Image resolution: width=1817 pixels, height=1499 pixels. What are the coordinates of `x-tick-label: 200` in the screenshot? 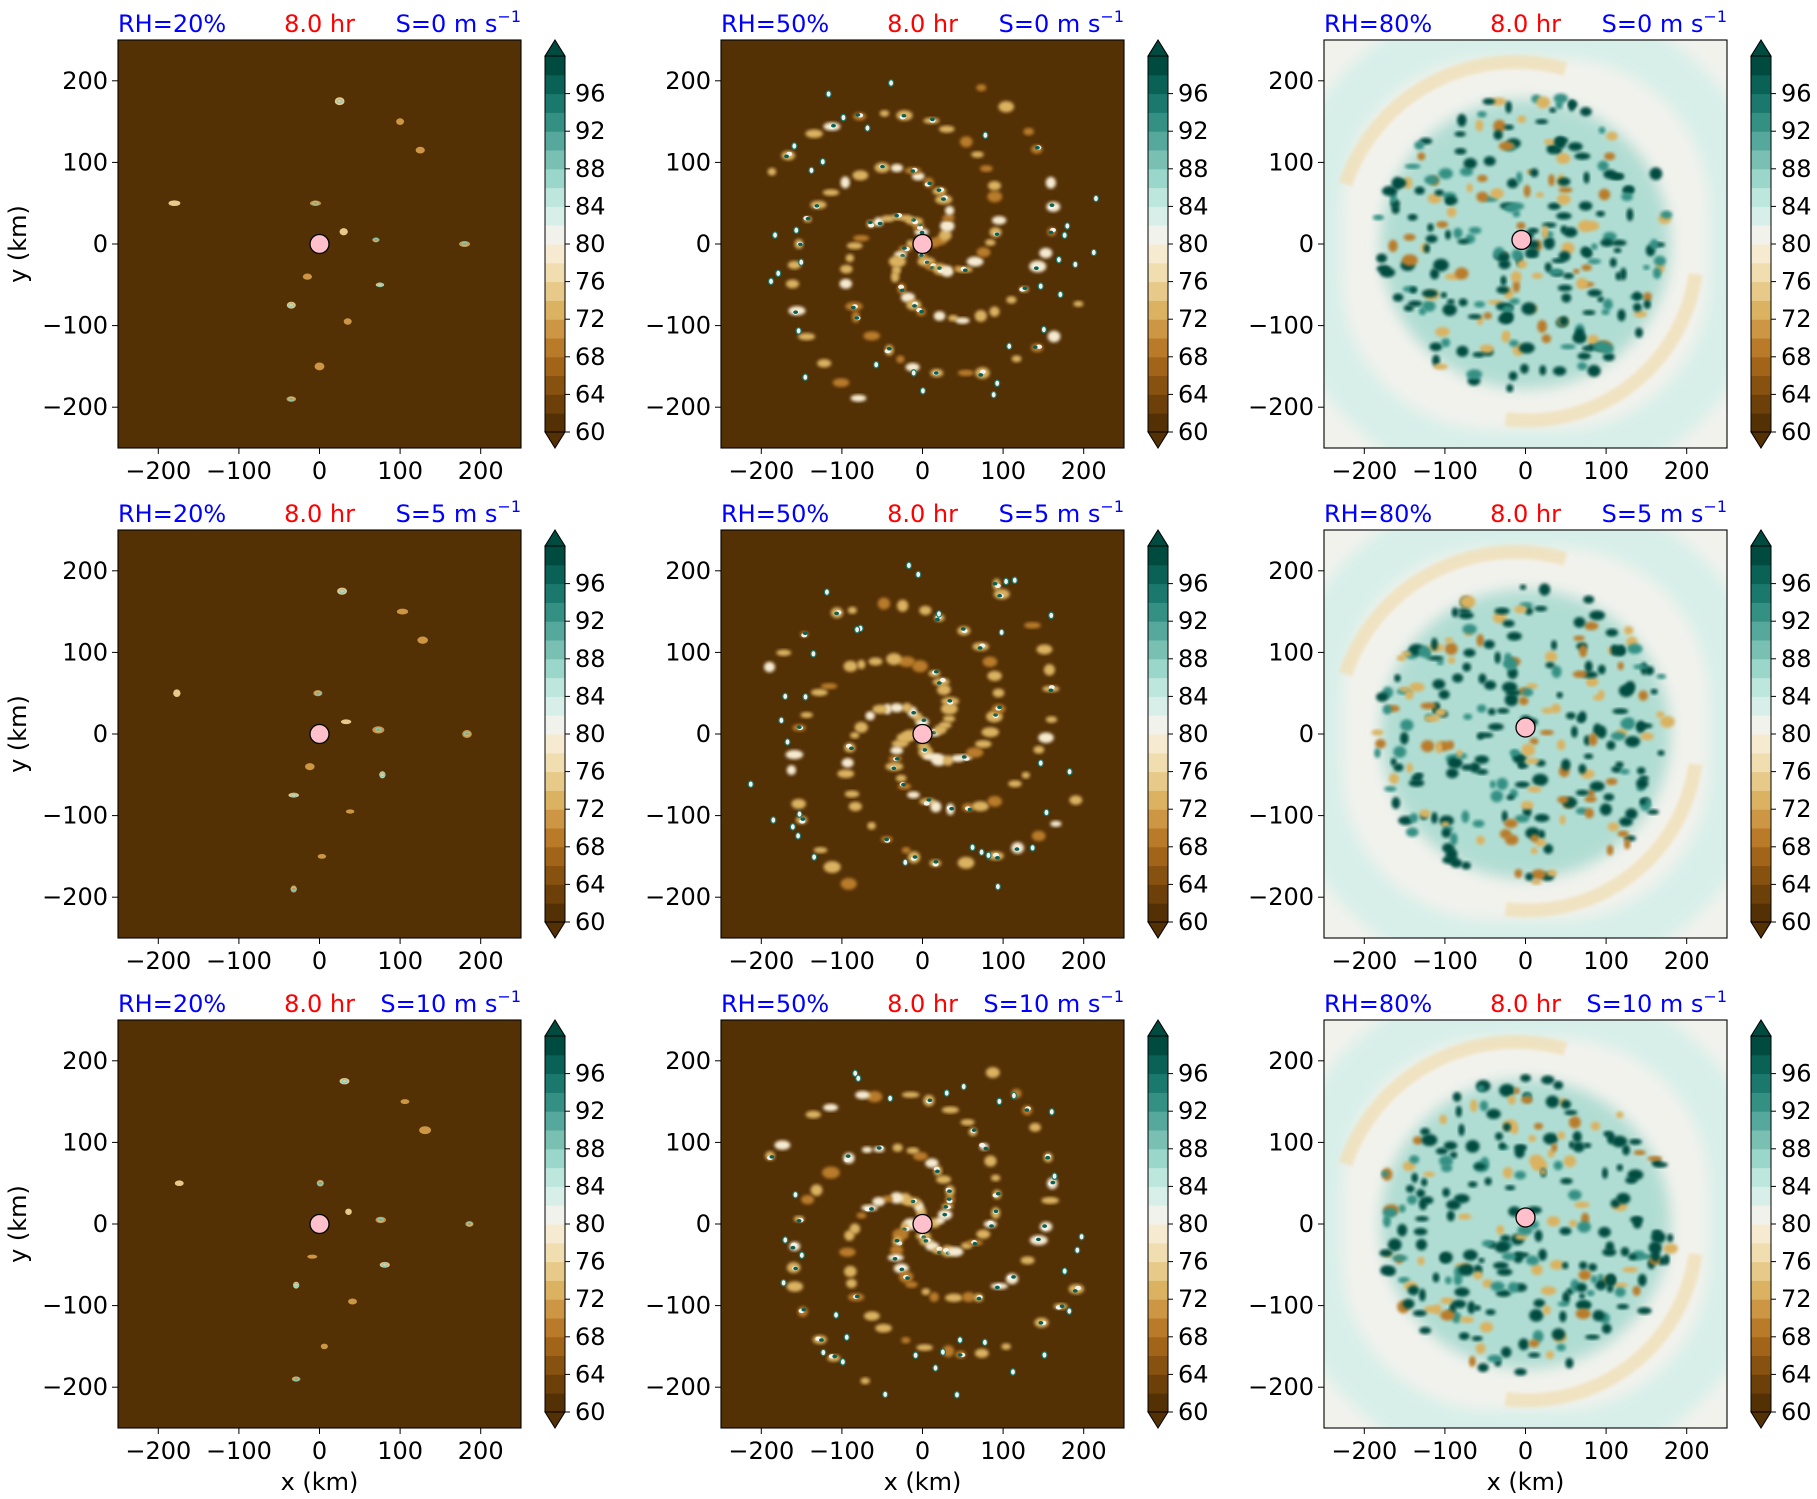 It's located at (1084, 471).